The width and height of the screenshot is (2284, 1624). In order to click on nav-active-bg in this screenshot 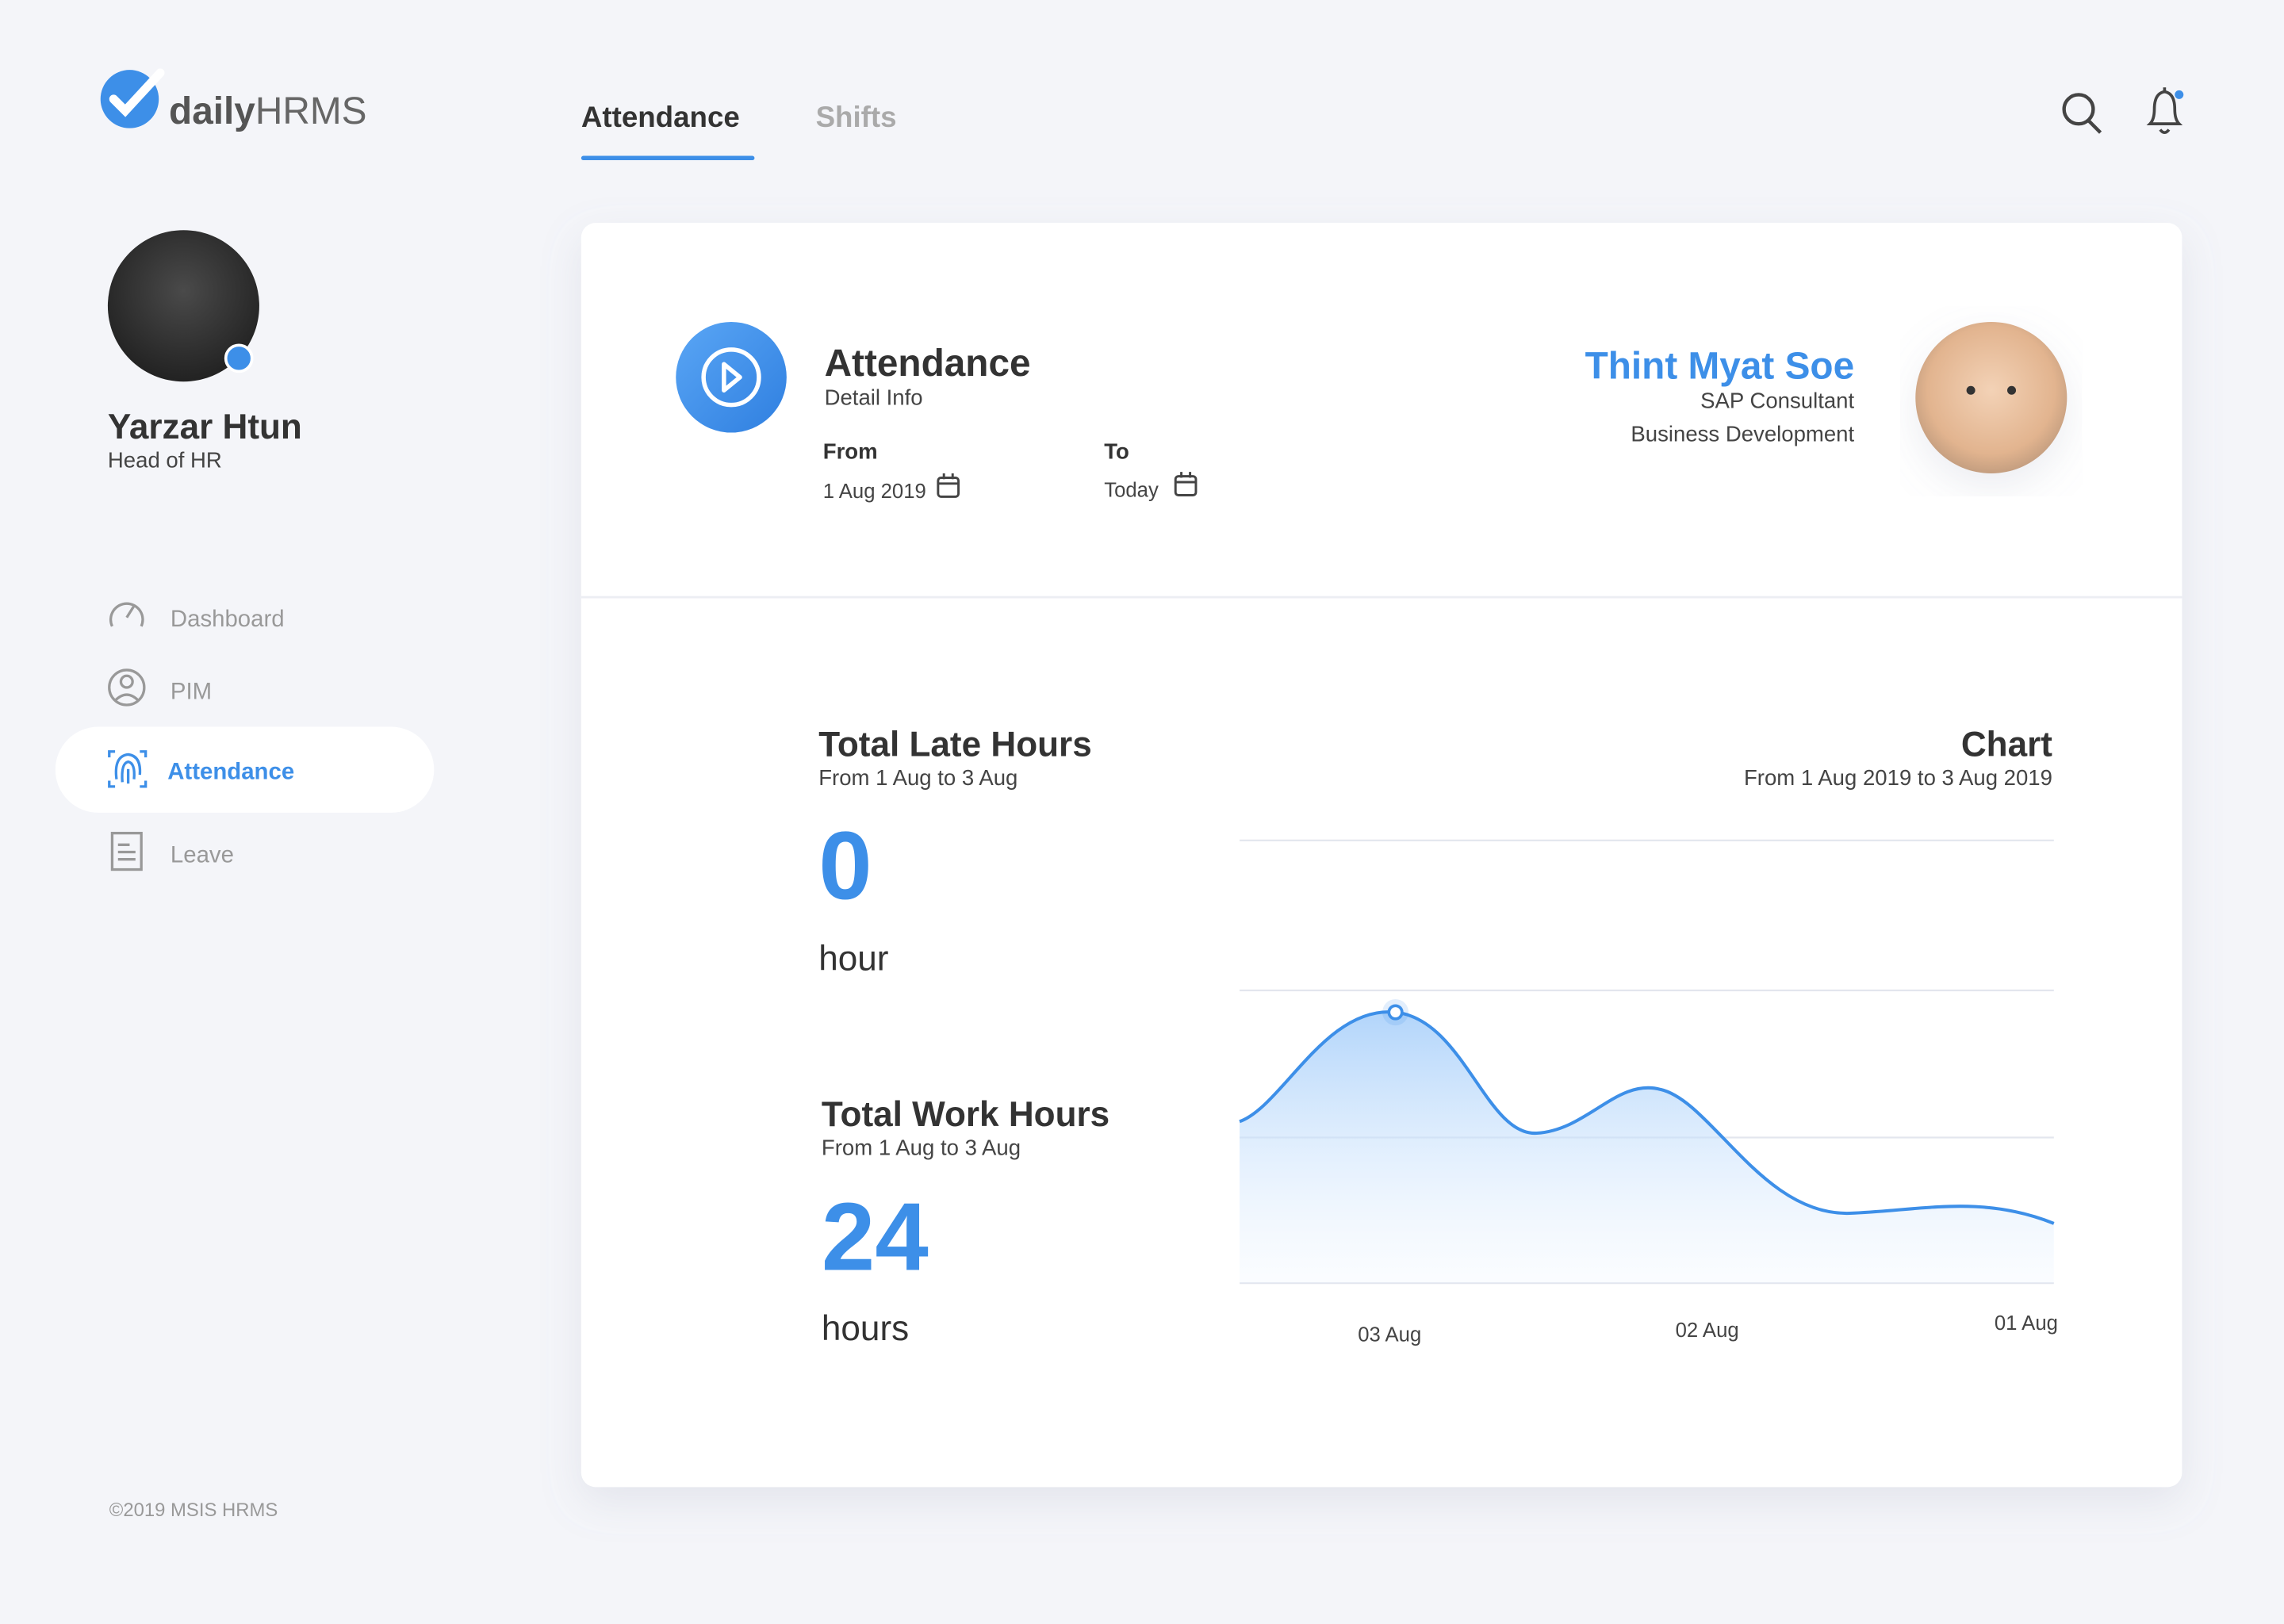, I will do `click(245, 769)`.